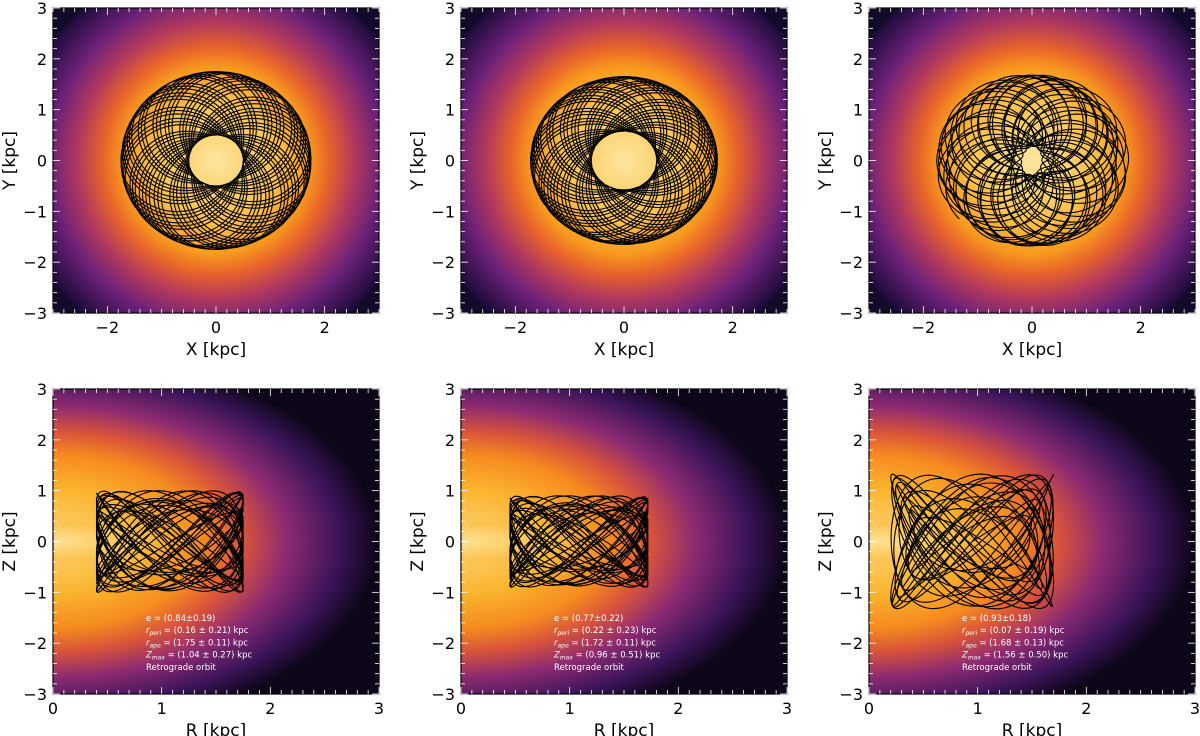 Image resolution: width=1200 pixels, height=736 pixels. Describe the element at coordinates (198, 656) in the screenshot. I see `z-max-label: Zmax = (1.04 ± 0.27) kpc` at that location.